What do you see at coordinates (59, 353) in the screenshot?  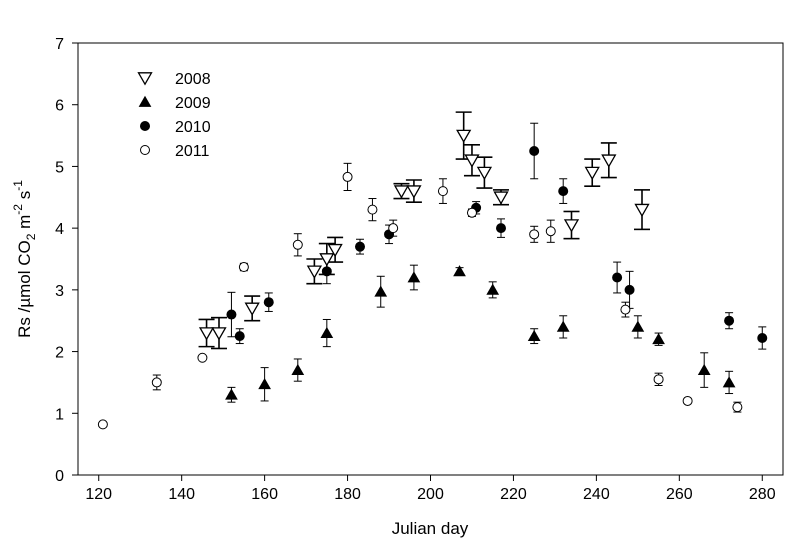 I see `y-tick-label: 2` at bounding box center [59, 353].